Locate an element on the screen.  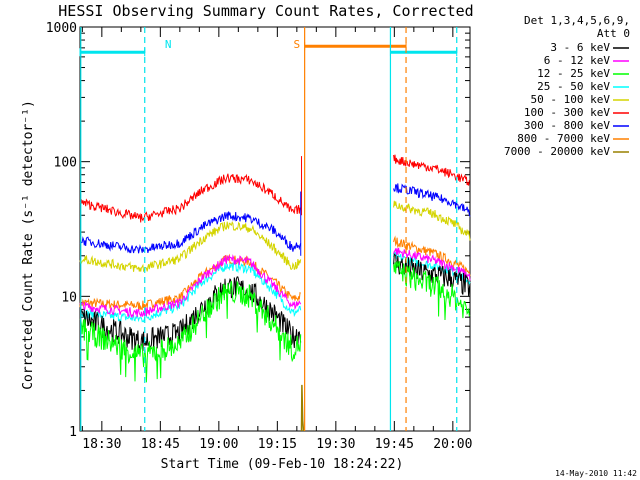
series-800-to-7000keV-trace is located at coordinates (275, 273).